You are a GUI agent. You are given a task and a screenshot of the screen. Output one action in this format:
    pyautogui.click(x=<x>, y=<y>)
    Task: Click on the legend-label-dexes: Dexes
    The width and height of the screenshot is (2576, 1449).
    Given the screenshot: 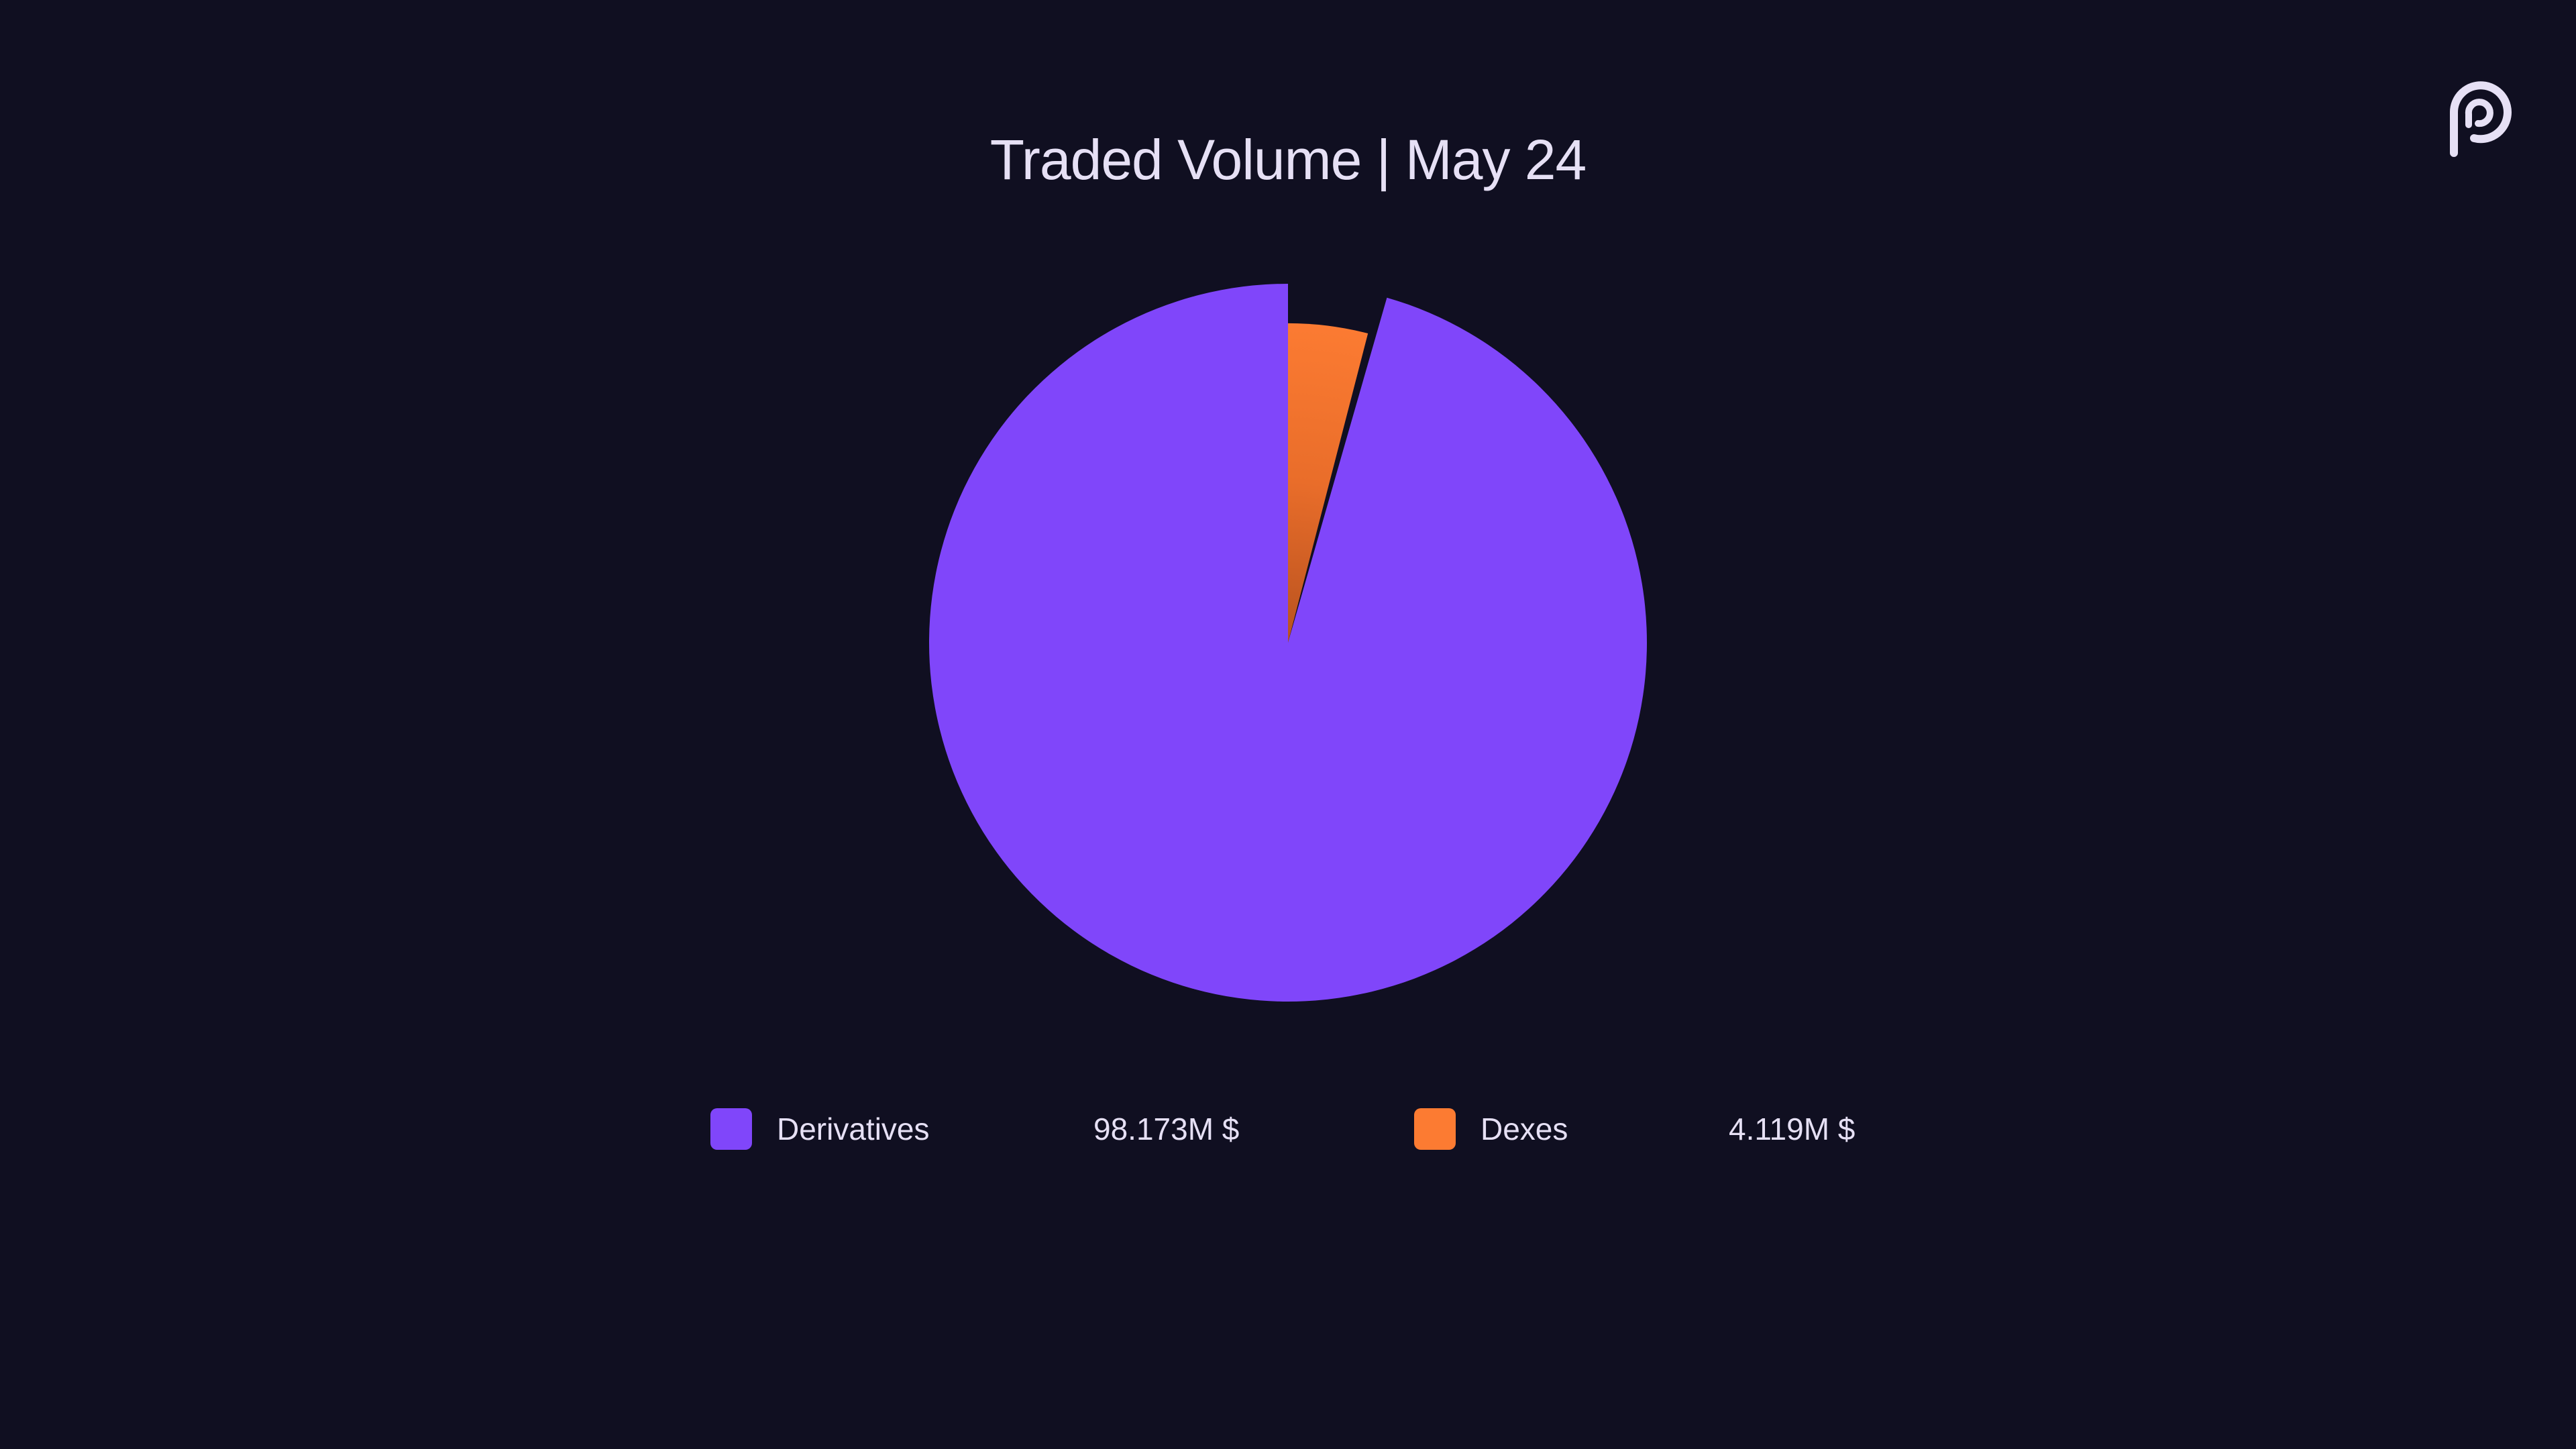 What is the action you would take?
    pyautogui.click(x=1524, y=1129)
    